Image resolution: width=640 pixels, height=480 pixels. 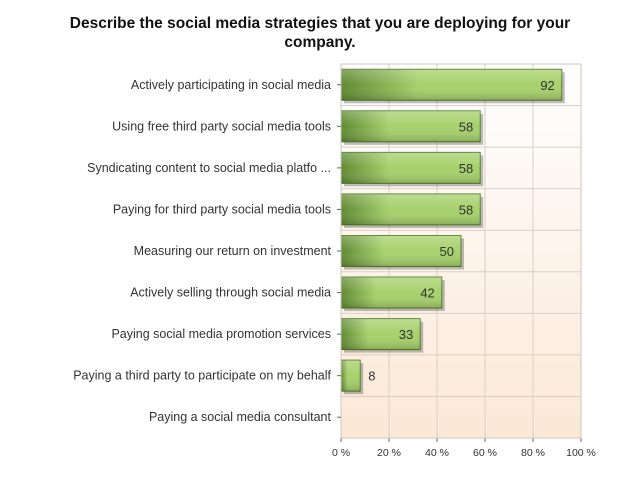 What do you see at coordinates (230, 293) in the screenshot?
I see `category-label: Actively selling through social media` at bounding box center [230, 293].